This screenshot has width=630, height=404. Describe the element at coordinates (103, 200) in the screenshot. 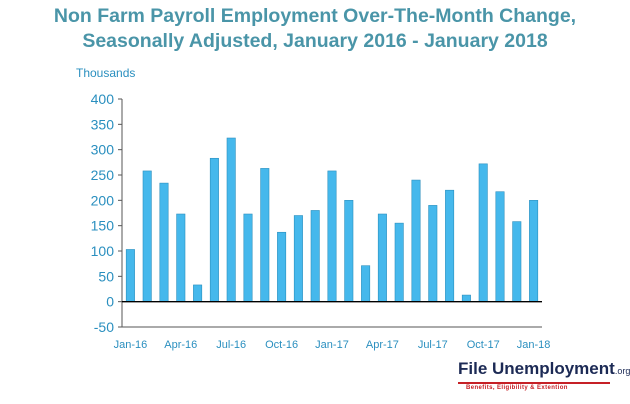

I see `y-tick-label: 200` at that location.